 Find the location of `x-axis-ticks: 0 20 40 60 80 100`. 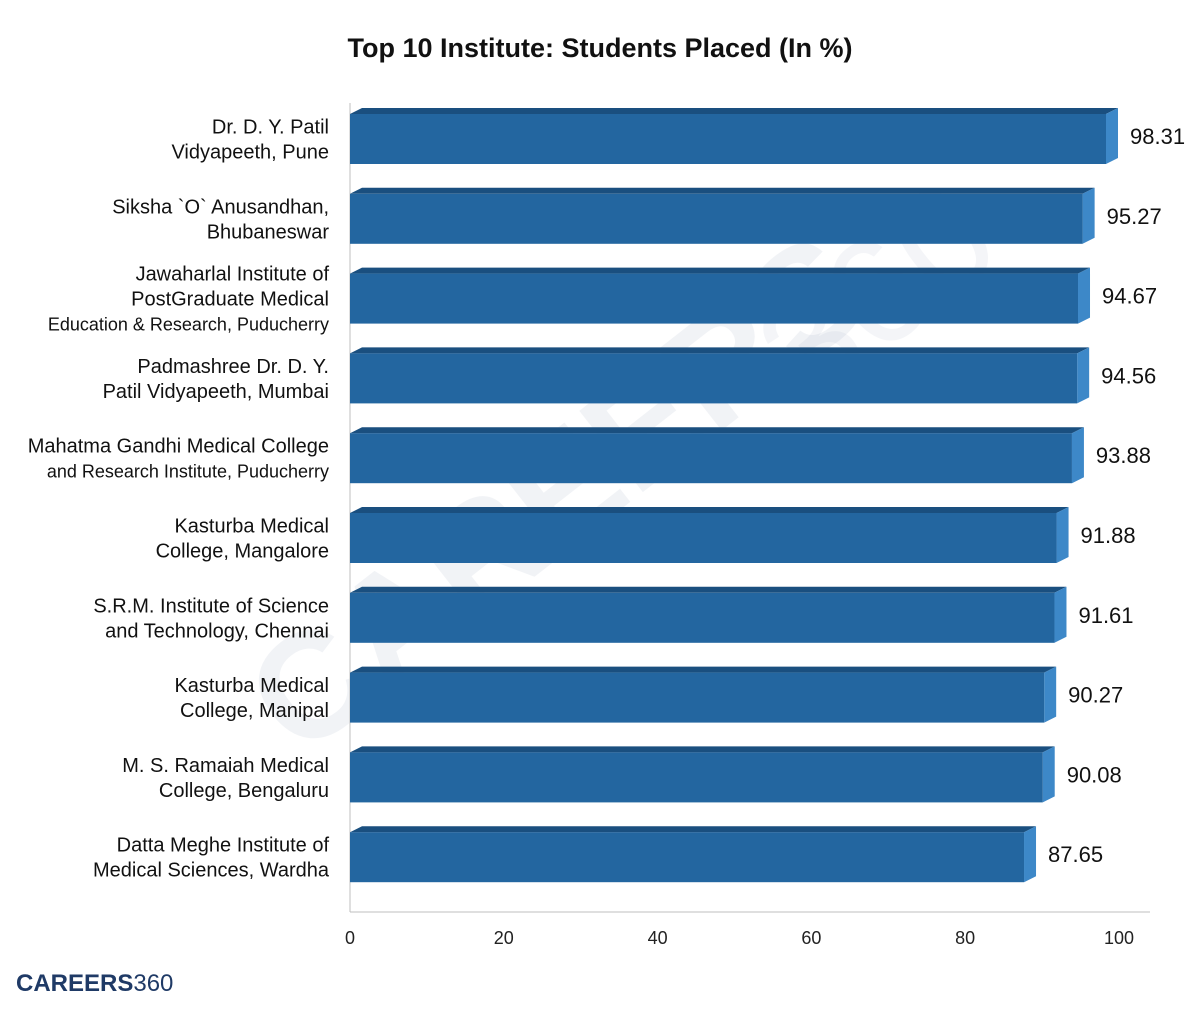

x-axis-ticks: 0 20 40 60 80 100 is located at coordinates (739, 938).